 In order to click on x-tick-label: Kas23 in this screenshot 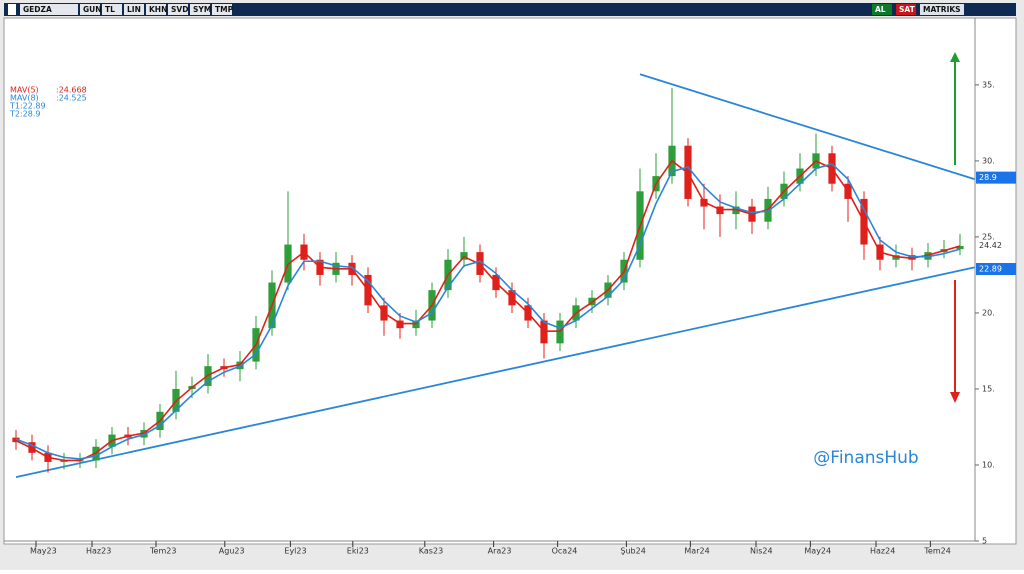, I will do `click(431, 551)`.